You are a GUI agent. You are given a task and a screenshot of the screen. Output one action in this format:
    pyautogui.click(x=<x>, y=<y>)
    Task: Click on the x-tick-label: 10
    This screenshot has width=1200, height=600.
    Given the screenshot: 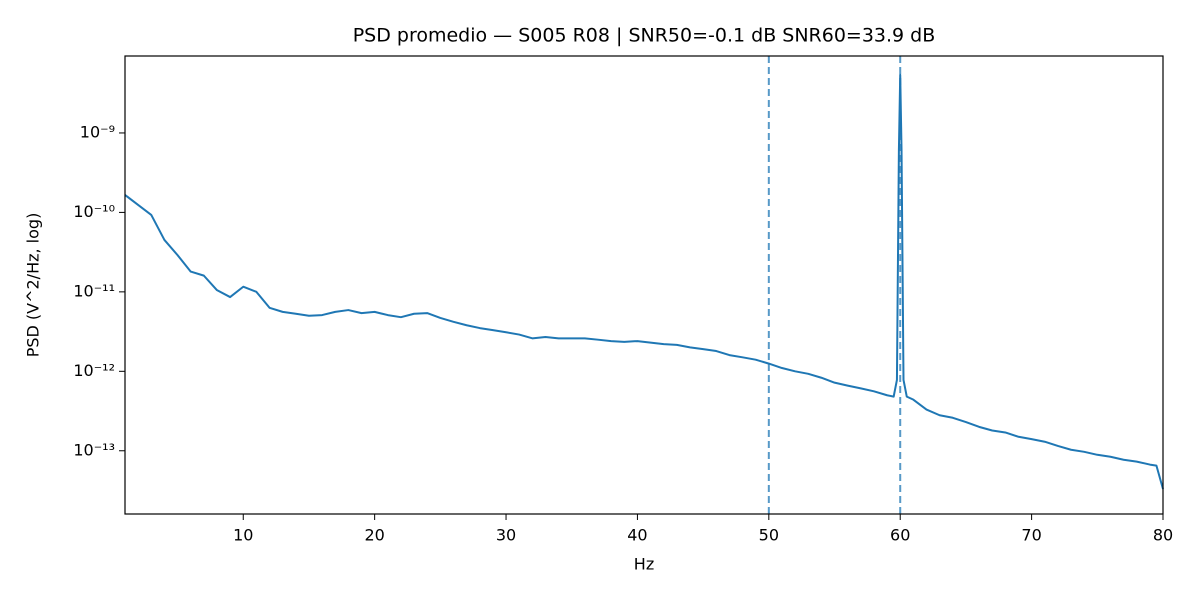 What is the action you would take?
    pyautogui.click(x=243, y=535)
    